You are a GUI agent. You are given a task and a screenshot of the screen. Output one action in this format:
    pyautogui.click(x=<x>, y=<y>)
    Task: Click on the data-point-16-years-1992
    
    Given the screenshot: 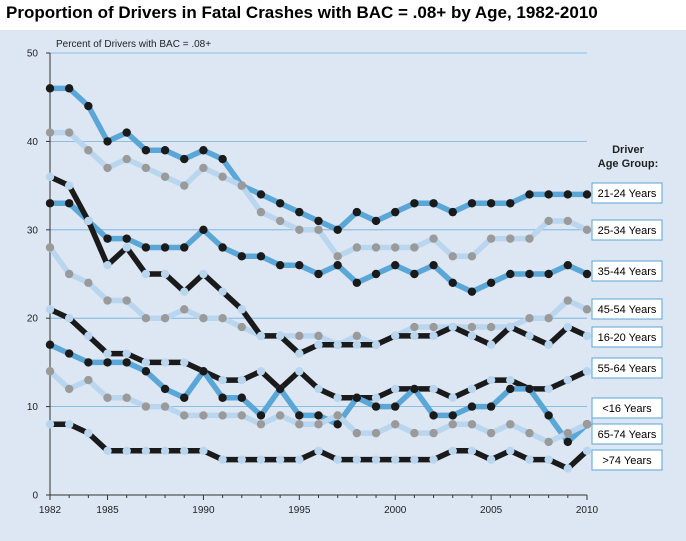 What is the action you would take?
    pyautogui.click(x=241, y=397)
    